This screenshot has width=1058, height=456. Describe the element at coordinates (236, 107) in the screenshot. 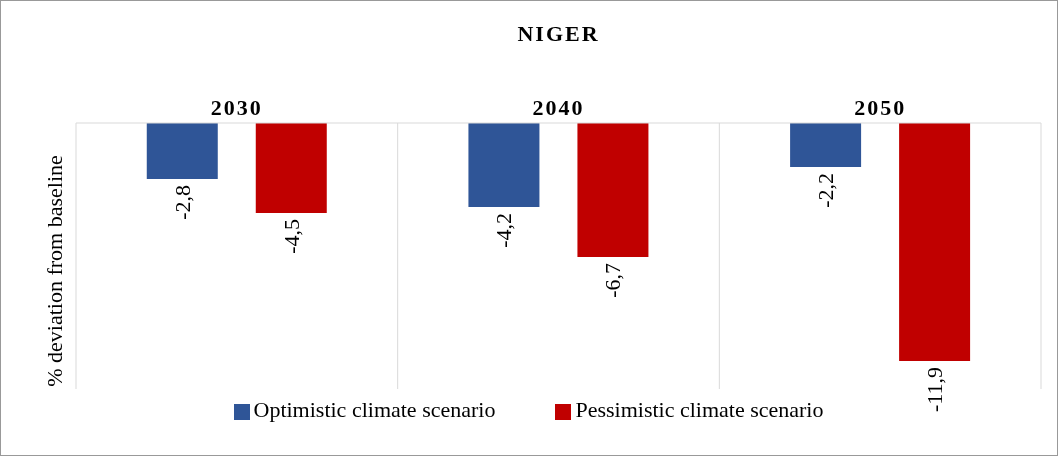

I see `x-tick-label: 2030` at that location.